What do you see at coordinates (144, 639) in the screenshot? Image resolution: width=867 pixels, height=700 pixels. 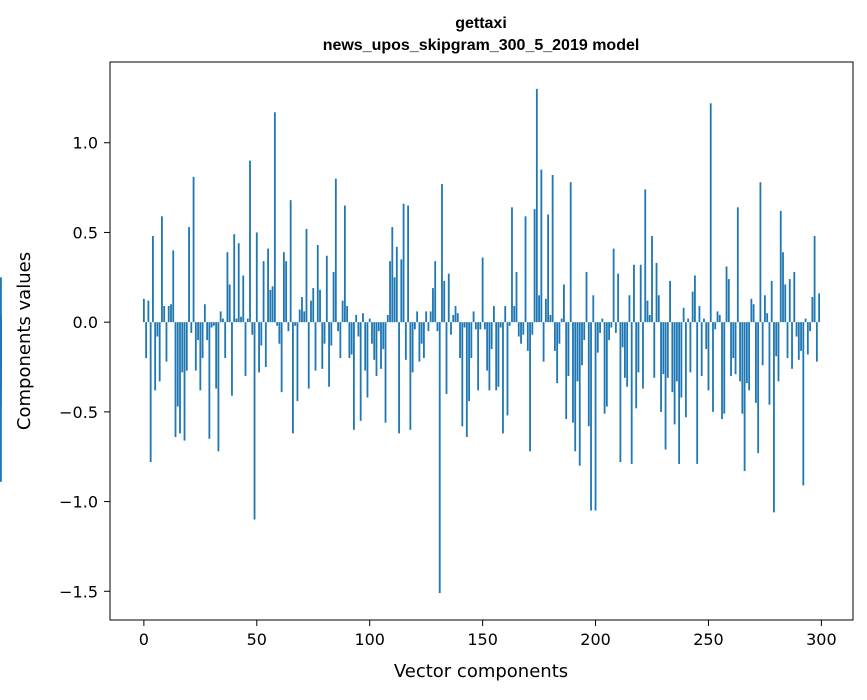 I see `x-tick-label: 0` at bounding box center [144, 639].